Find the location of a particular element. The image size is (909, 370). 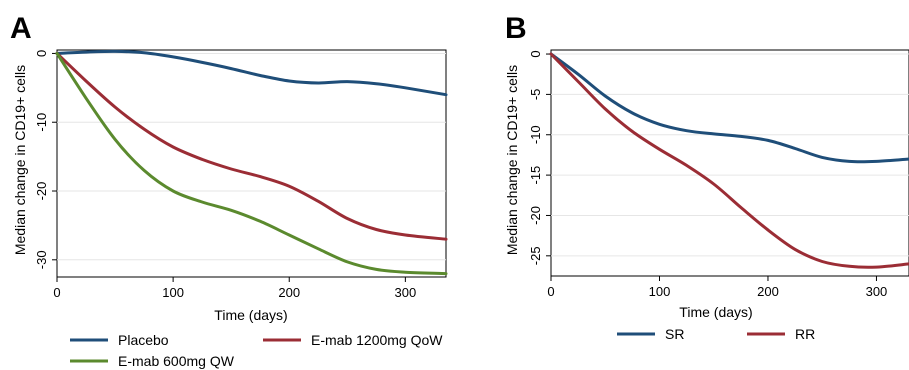

legend-label-emab-1200: E-mab 1200mg QoW is located at coordinates (377, 340).